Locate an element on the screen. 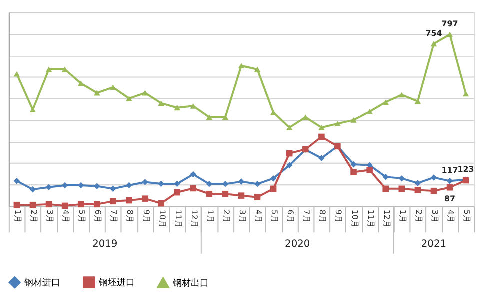  x-tick-label: 10月 is located at coordinates (162, 219).